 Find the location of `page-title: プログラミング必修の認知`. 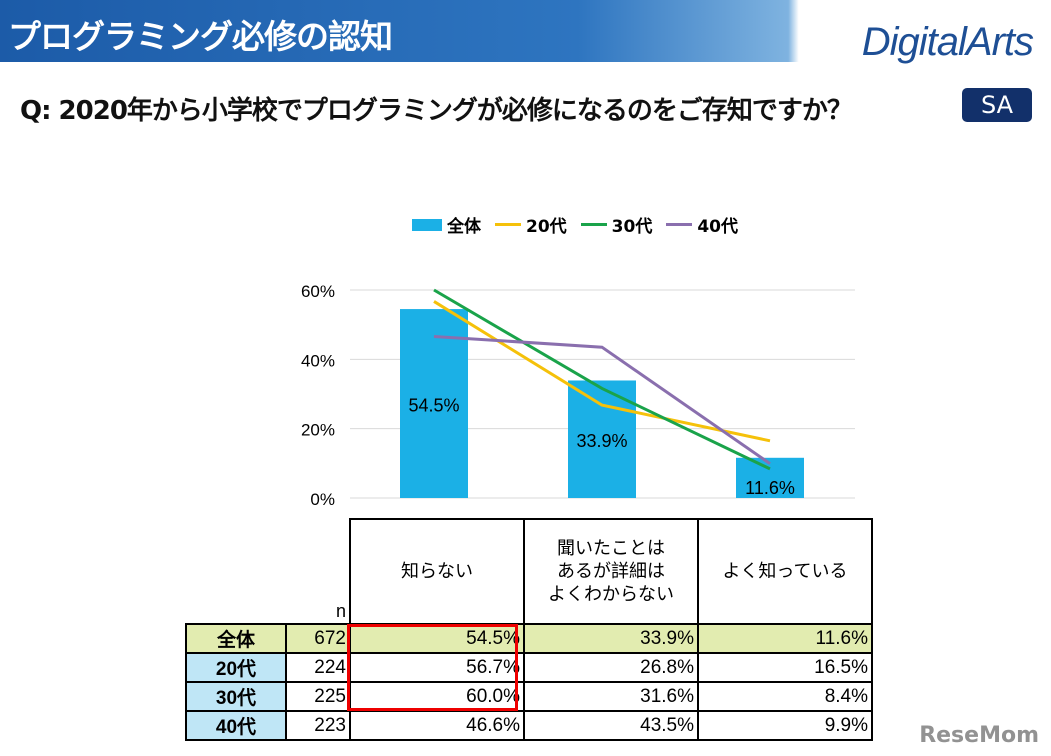

page-title: プログラミング必修の認知 is located at coordinates (200, 36).